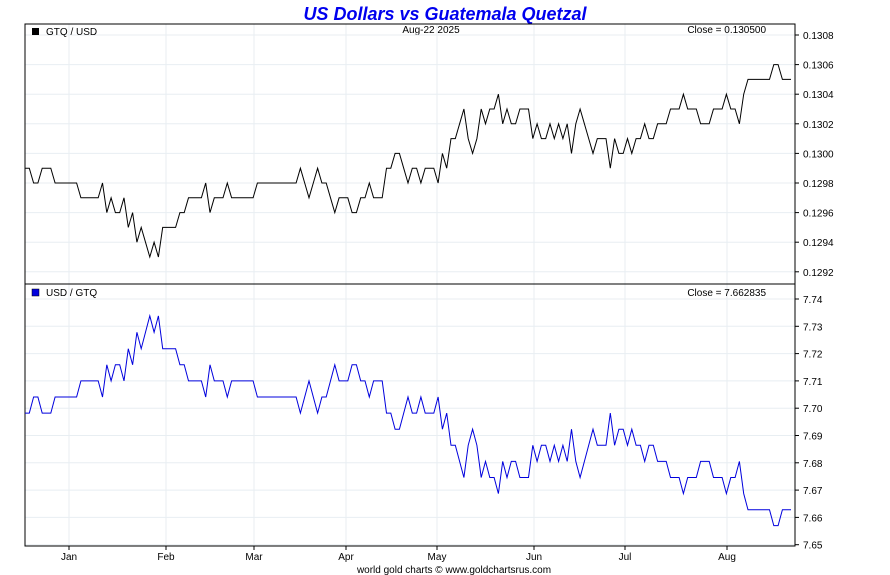  I want to click on usd-gtq-y-tick-label: 7.71, so click(813, 382).